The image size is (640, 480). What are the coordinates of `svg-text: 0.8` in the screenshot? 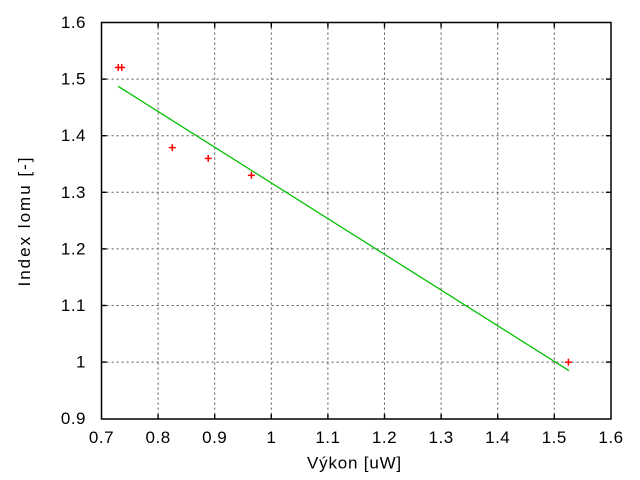 It's located at (158, 437).